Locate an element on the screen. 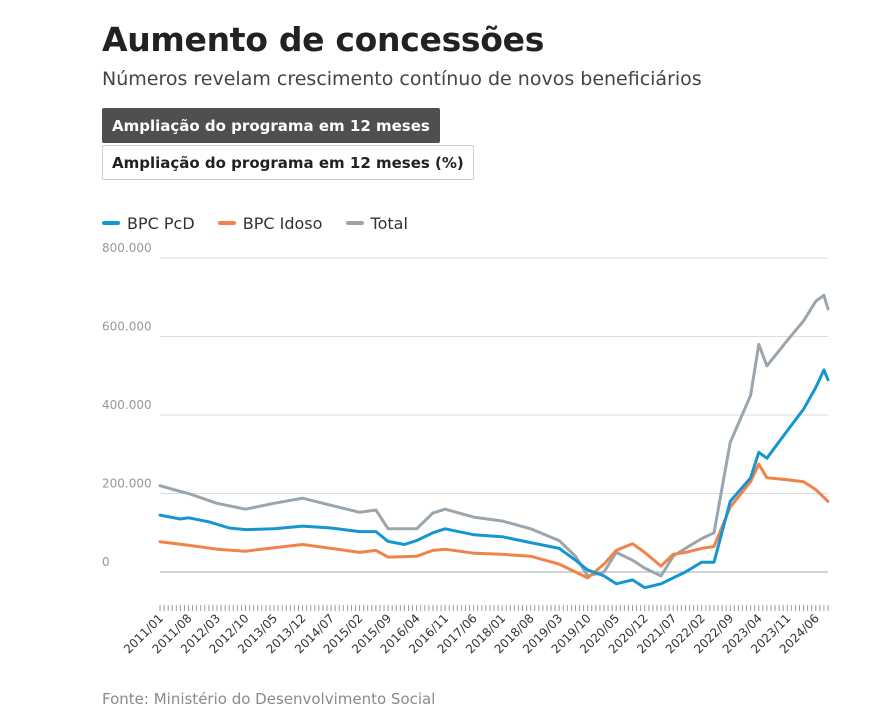 Image resolution: width=891 pixels, height=716 pixels. legend-label-total: Total is located at coordinates (389, 223).